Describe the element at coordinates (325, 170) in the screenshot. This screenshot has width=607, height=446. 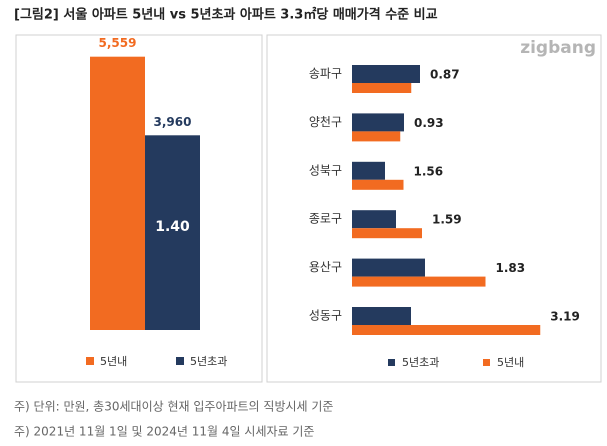
I see `y-tick-label: 성북구` at that location.